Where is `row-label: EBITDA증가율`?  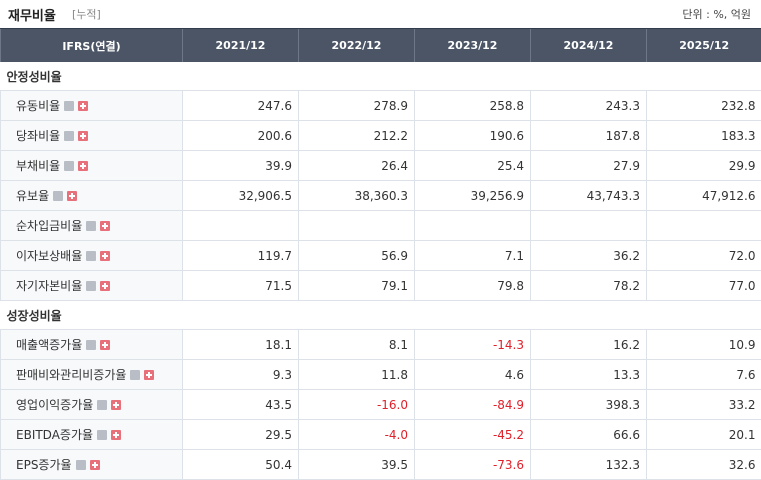
row-label: EBITDA증가율 is located at coordinates (54, 435).